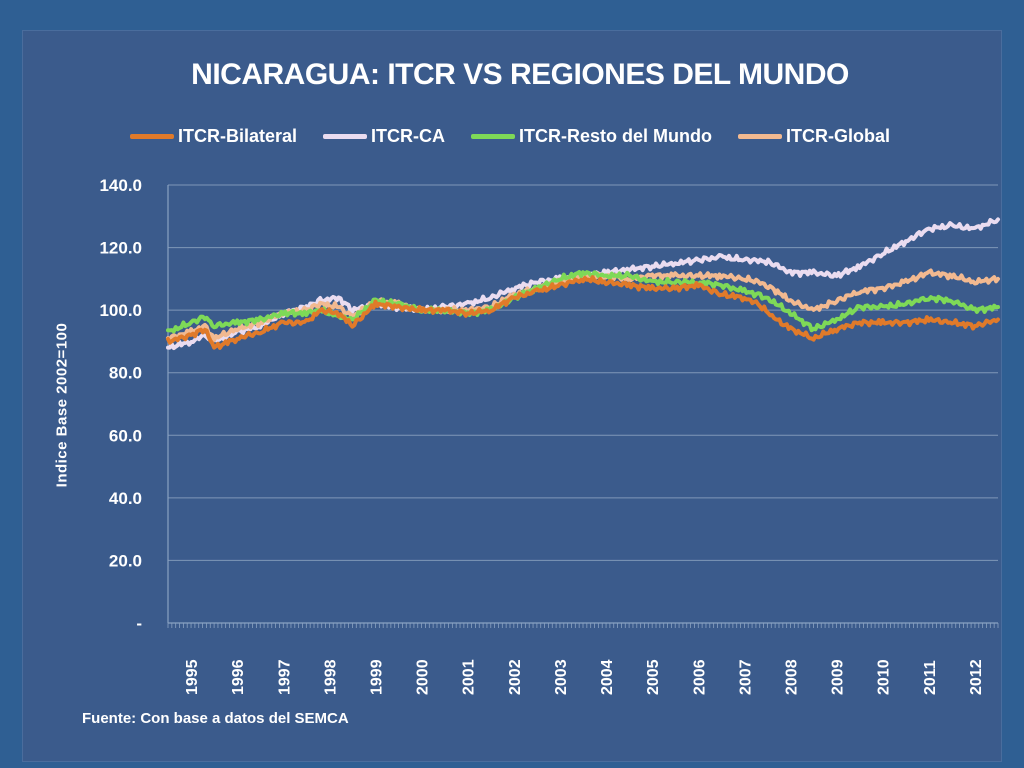 Image resolution: width=1024 pixels, height=768 pixels. I want to click on y-tick-label: 60.0, so click(125, 435).